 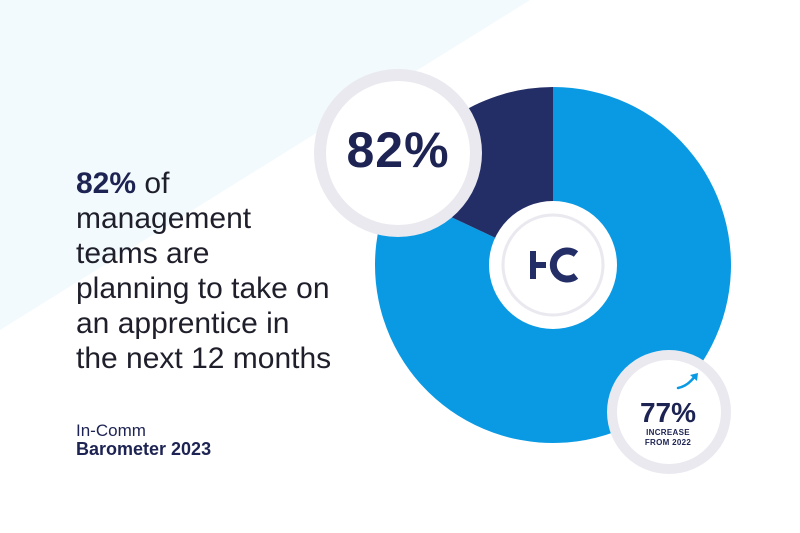 What do you see at coordinates (554, 265) in the screenshot?
I see `ic-logo` at bounding box center [554, 265].